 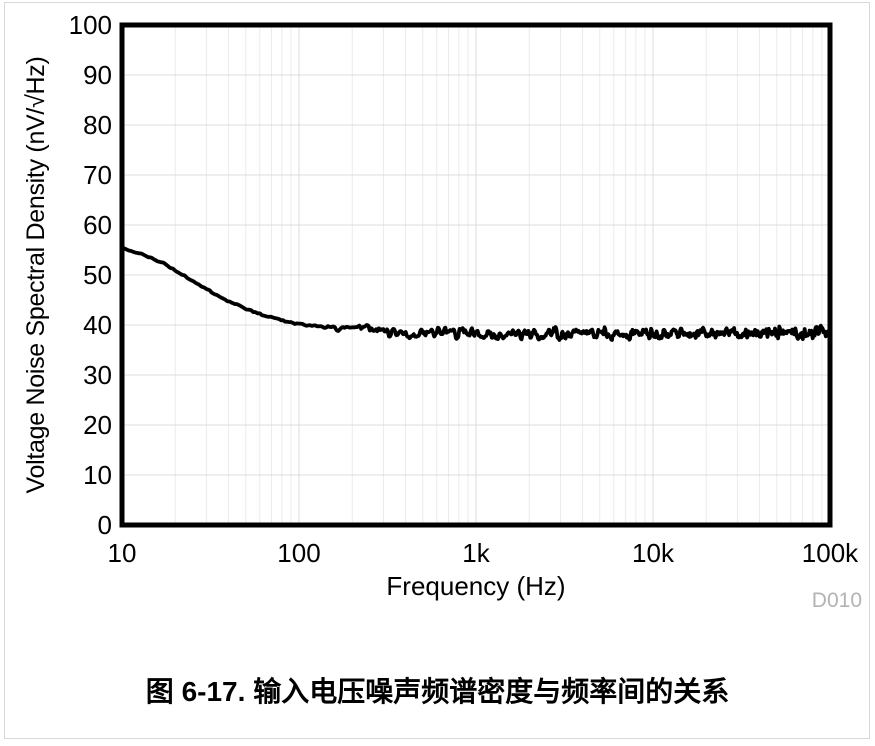 I want to click on figure-caption: 图 6-17. 输入电压噪声频谱密度与频率间的关系, so click(x=437, y=692).